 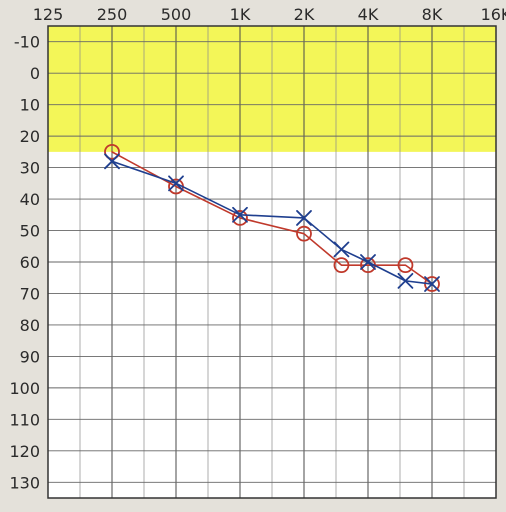 I want to click on x-tick-labels: 125 250 500 1K 2K 4K 8K 16K, so click(x=269, y=14).